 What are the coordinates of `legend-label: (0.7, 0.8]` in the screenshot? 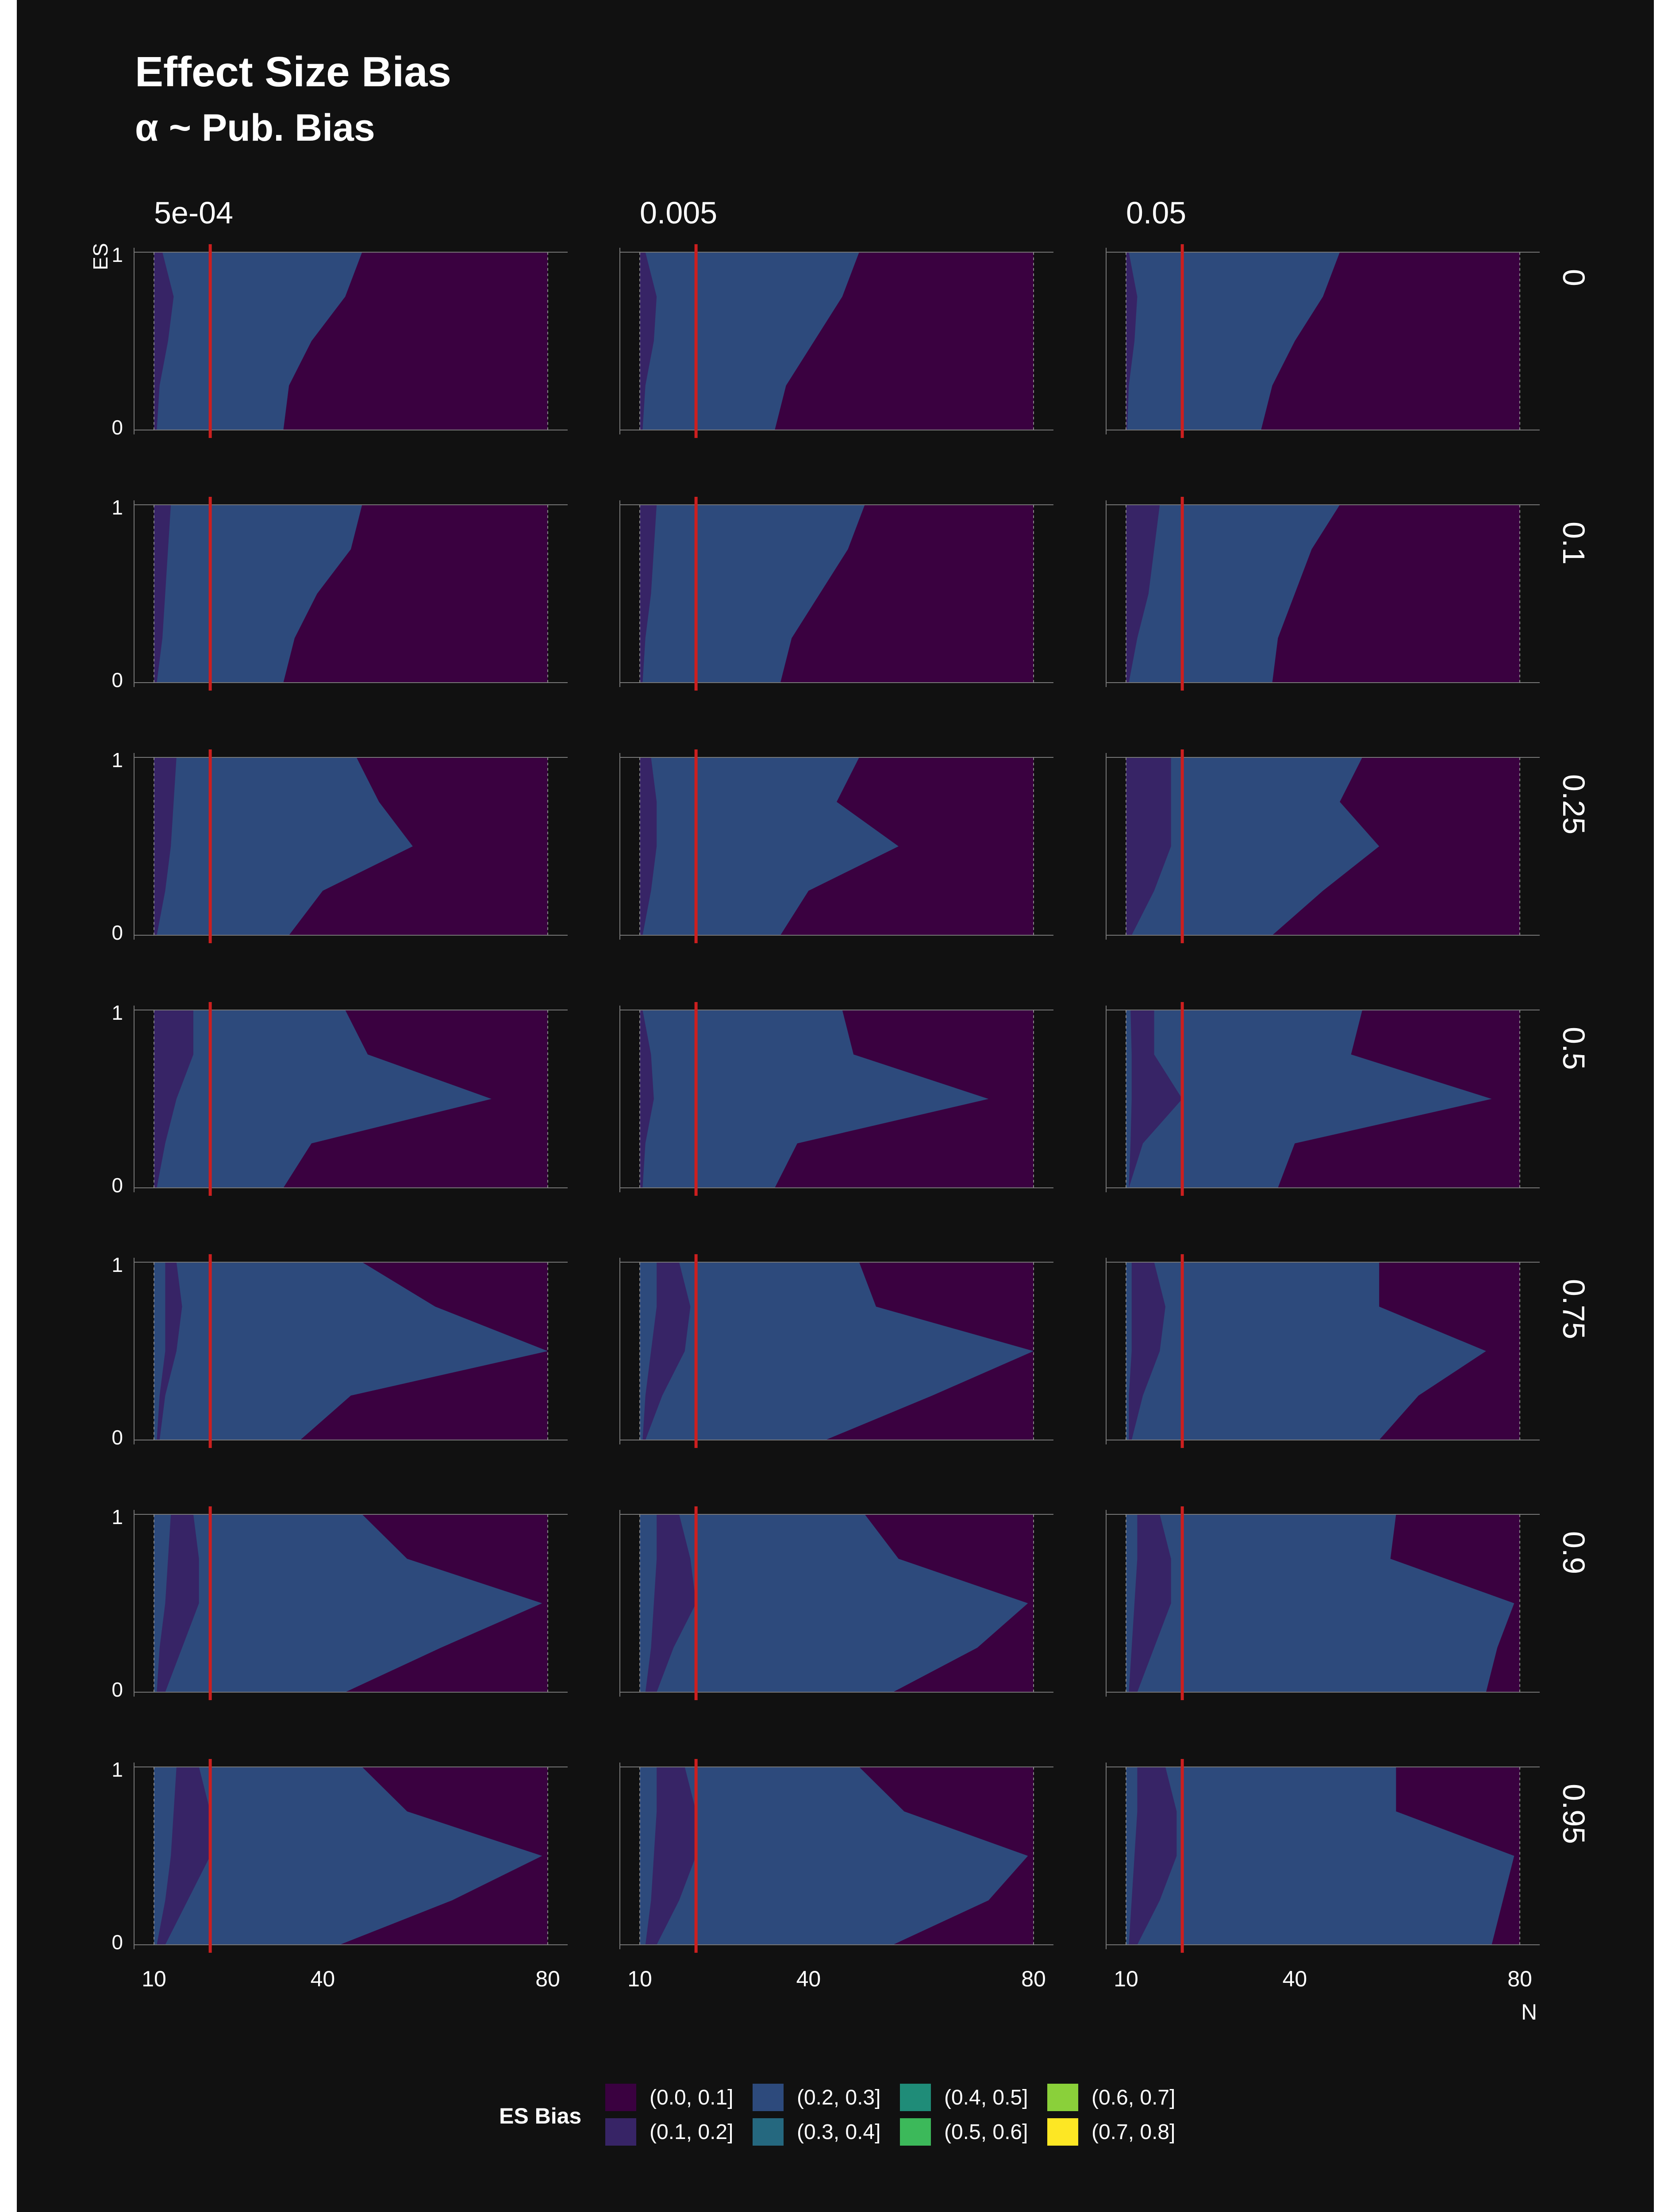 It's located at (1133, 2132).